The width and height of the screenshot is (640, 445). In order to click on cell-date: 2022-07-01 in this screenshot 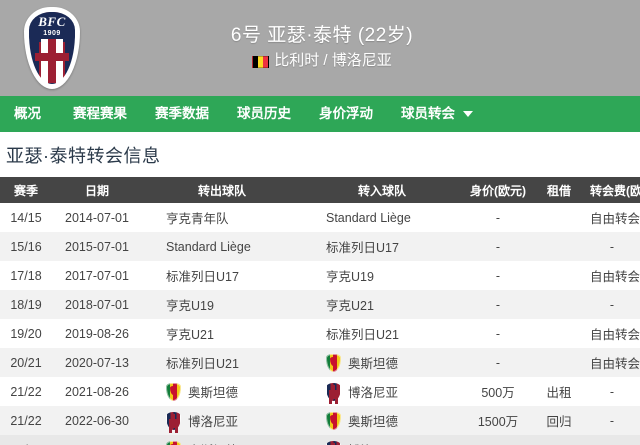, I will do `click(97, 440)`.